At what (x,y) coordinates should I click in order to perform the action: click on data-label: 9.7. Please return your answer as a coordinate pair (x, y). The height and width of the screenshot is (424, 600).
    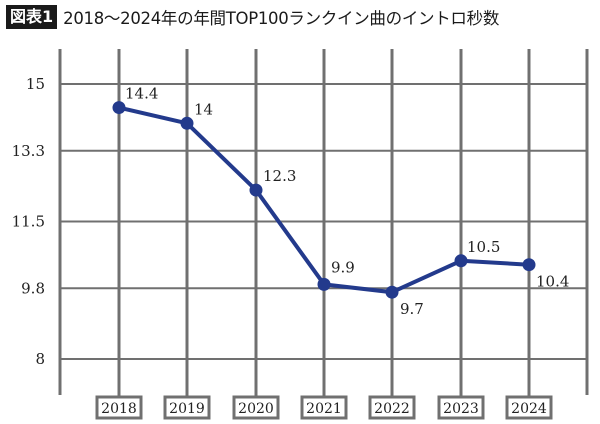
    Looking at the image, I should click on (412, 309).